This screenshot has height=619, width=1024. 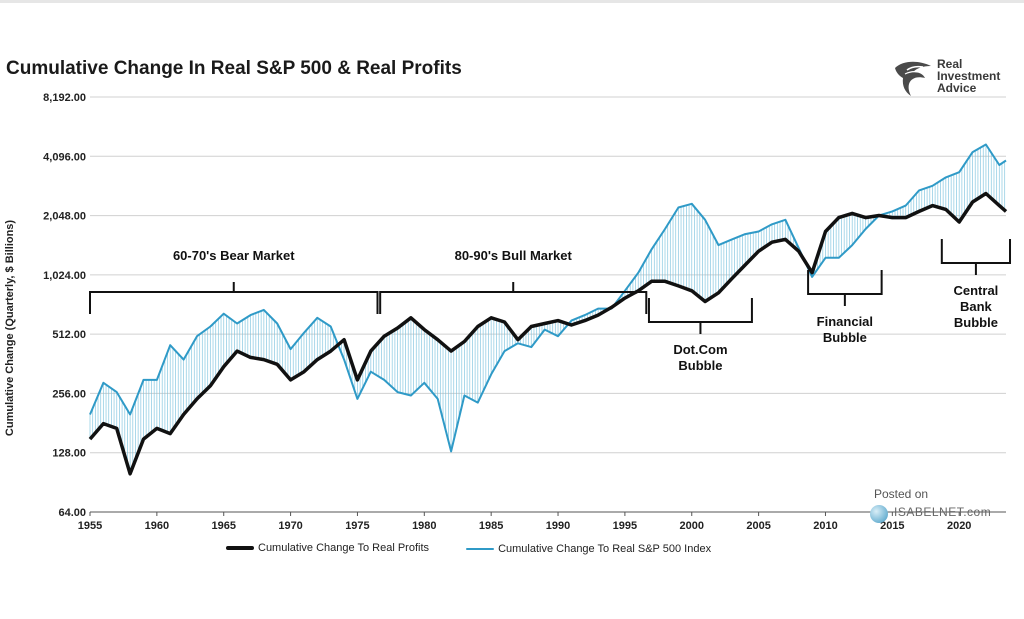 I want to click on top-border, so click(x=512, y=1).